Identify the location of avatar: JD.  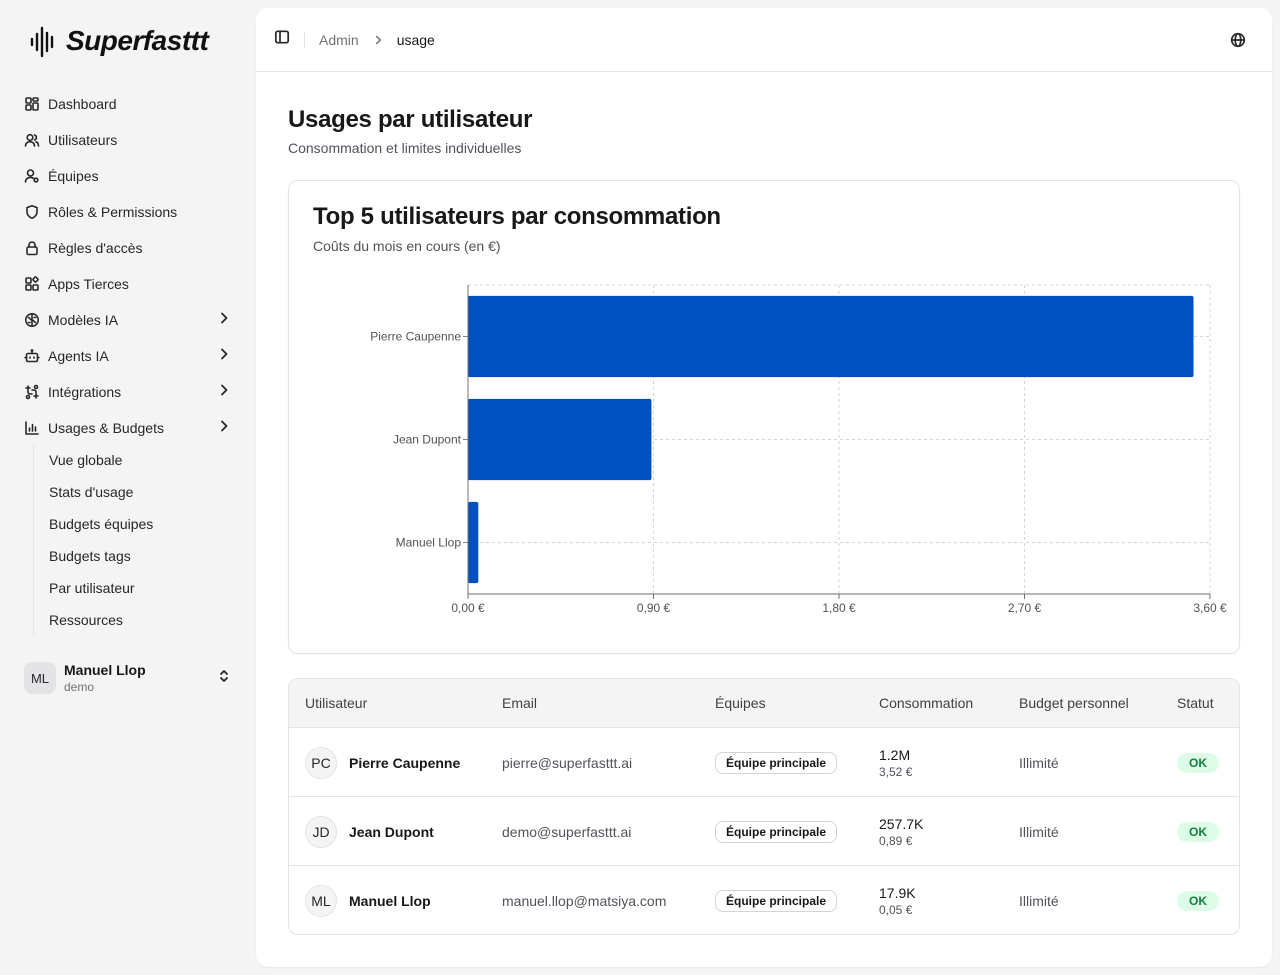
(321, 831).